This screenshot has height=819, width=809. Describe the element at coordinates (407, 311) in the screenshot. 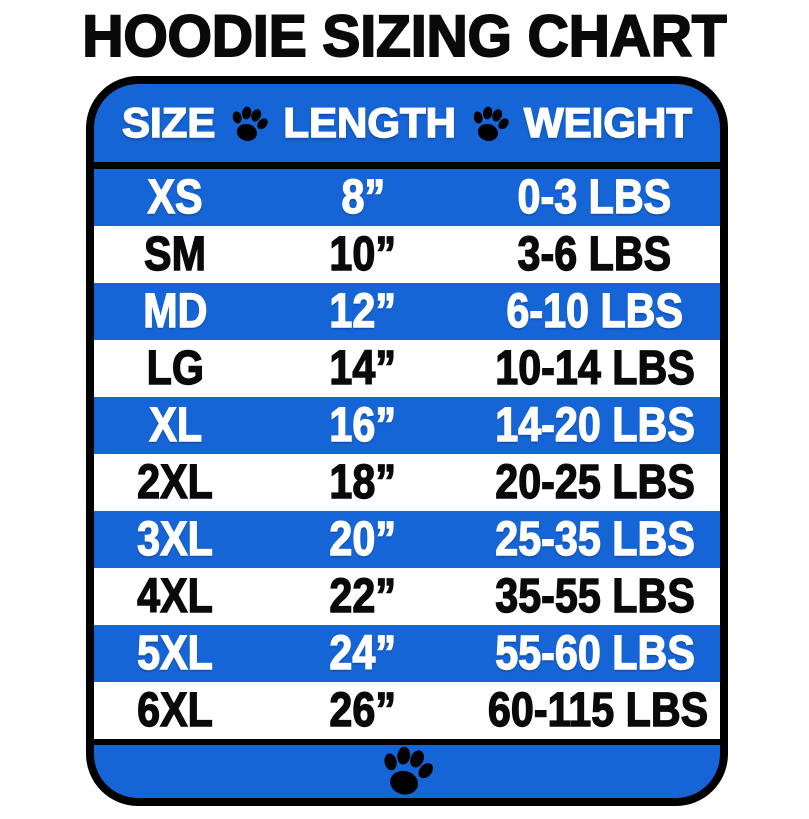

I see `table-row: MD 12” 6-10 LBS` at that location.